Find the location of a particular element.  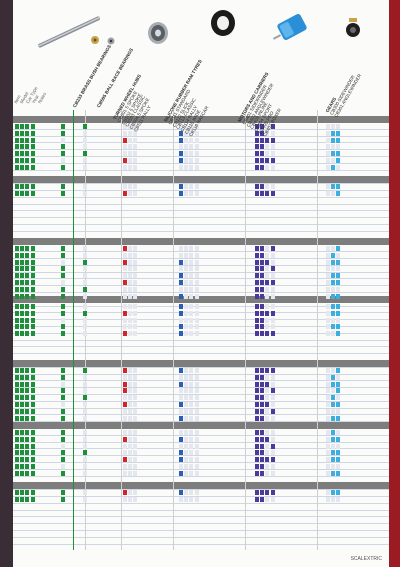

sidebar-strip is located at coordinates (6, 283).